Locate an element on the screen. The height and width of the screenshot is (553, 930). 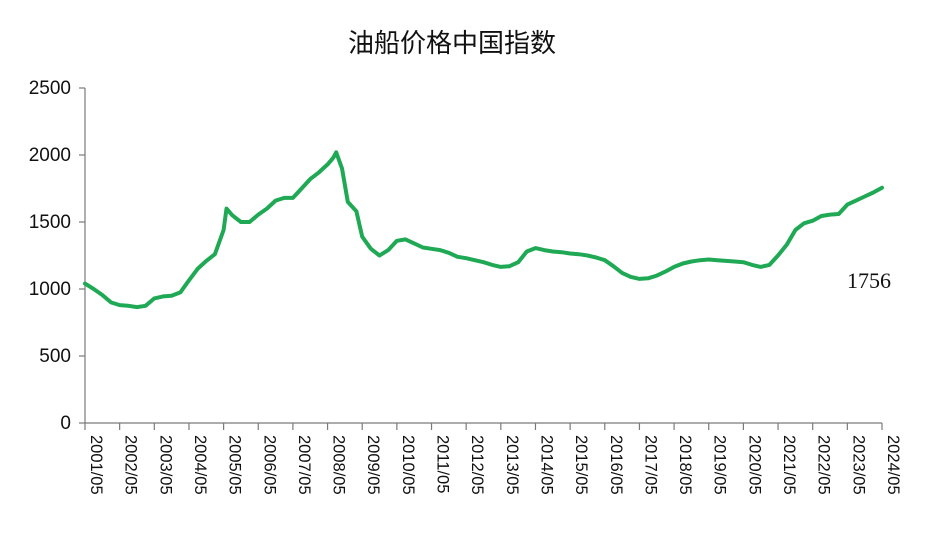
x-tick-label: 2008/05 is located at coordinates (339, 465).